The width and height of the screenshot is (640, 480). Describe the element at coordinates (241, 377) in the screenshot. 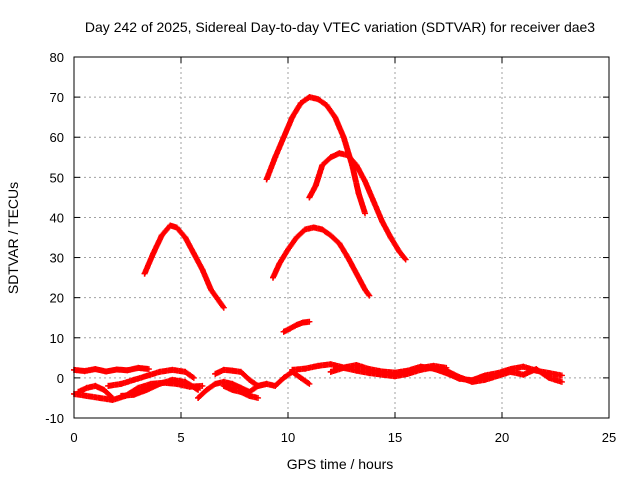

I see `series-low-g` at that location.